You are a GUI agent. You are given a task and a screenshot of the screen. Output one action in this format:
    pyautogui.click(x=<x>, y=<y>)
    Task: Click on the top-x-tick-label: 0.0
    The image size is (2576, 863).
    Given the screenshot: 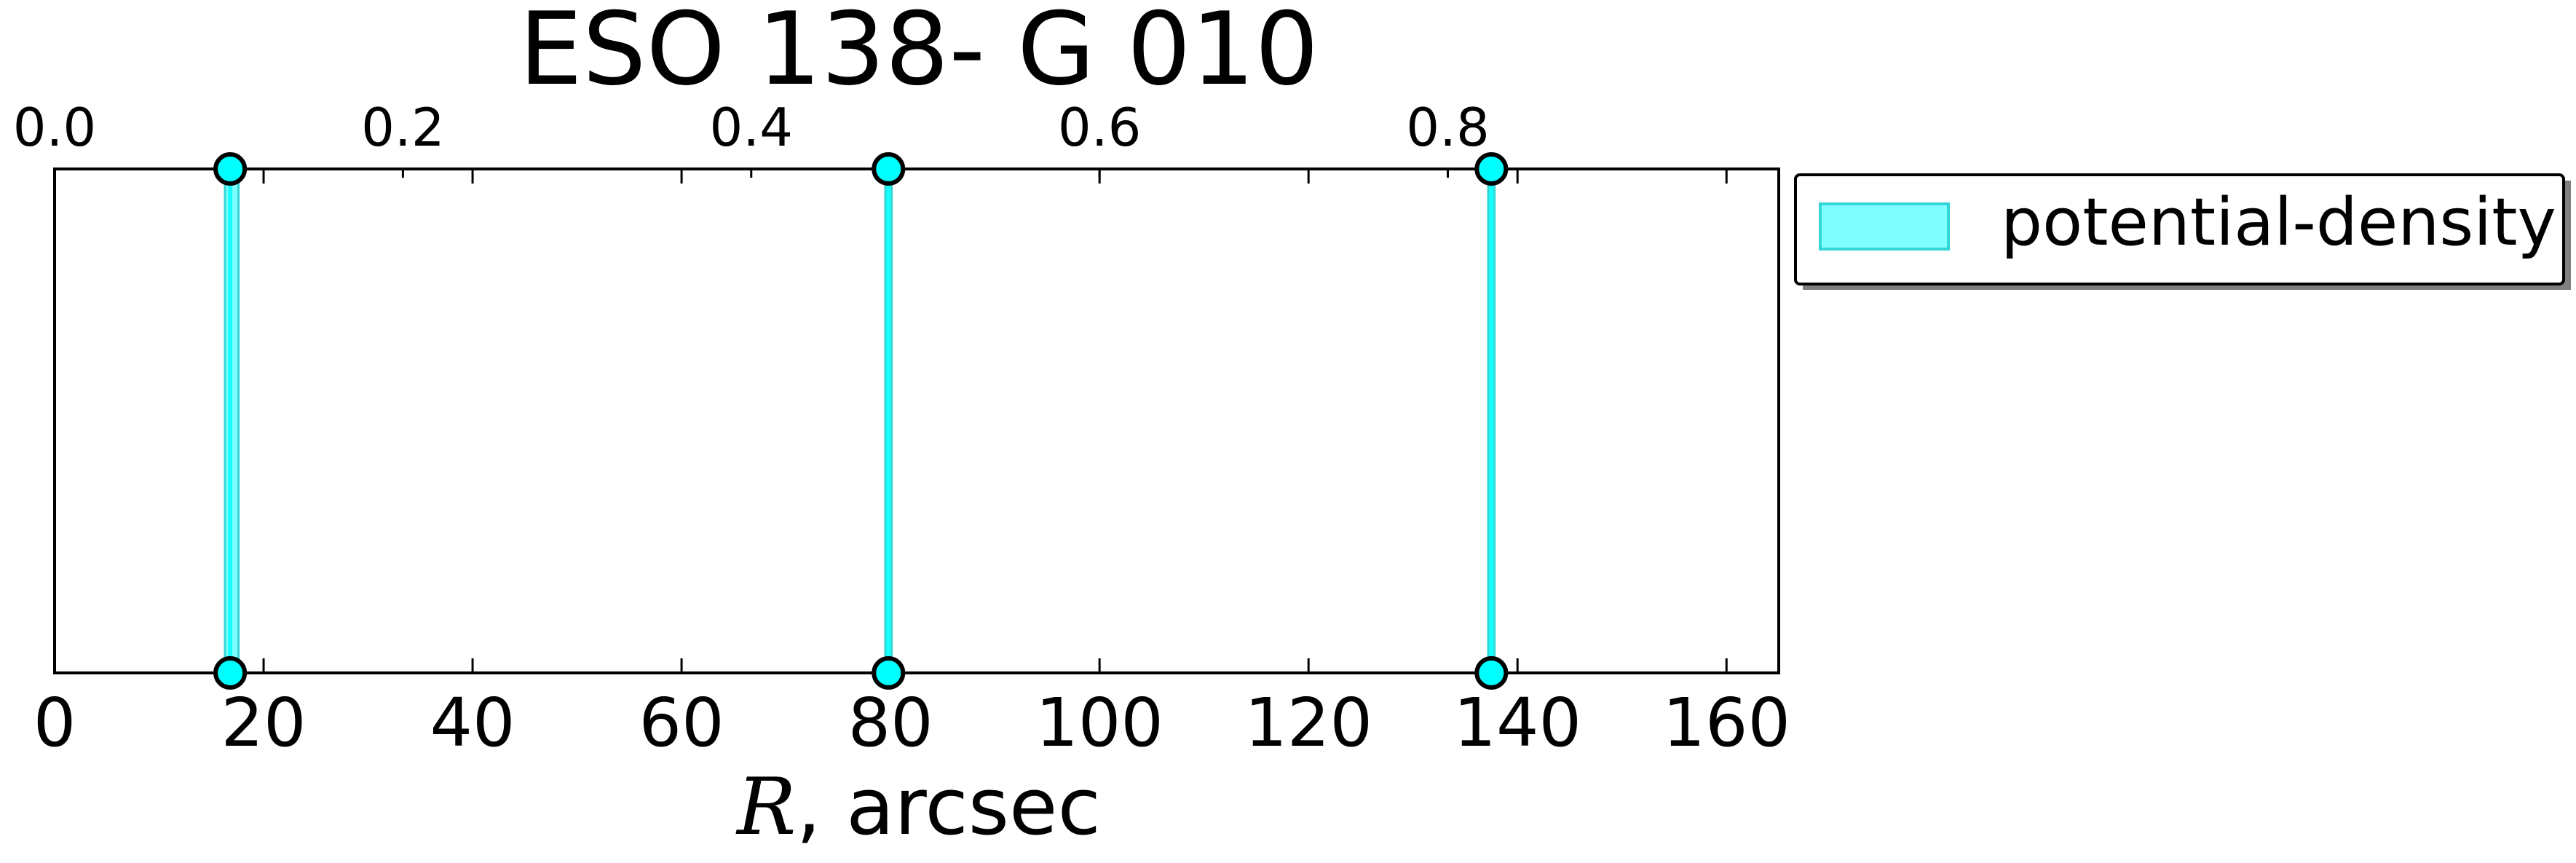 What is the action you would take?
    pyautogui.click(x=55, y=127)
    